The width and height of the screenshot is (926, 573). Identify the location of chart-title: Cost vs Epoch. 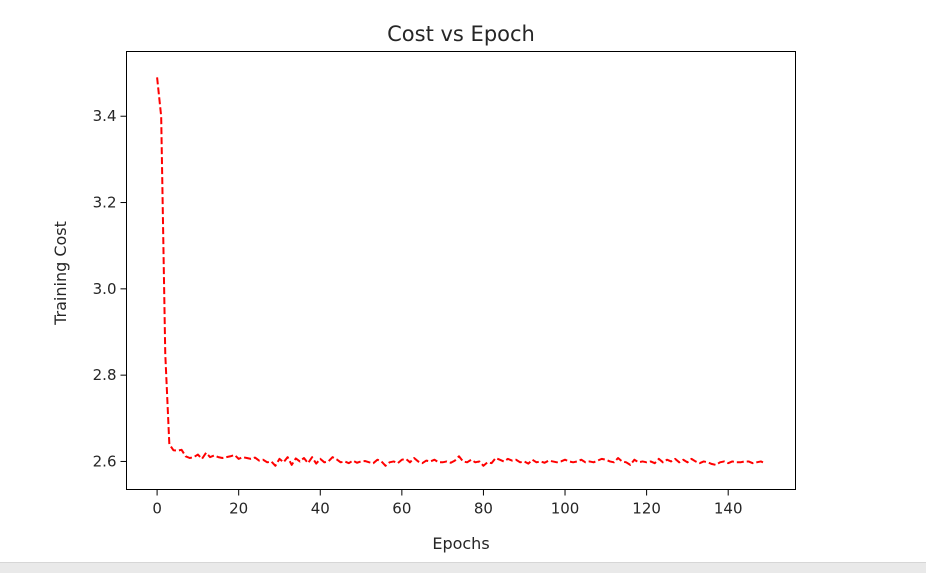
(461, 34).